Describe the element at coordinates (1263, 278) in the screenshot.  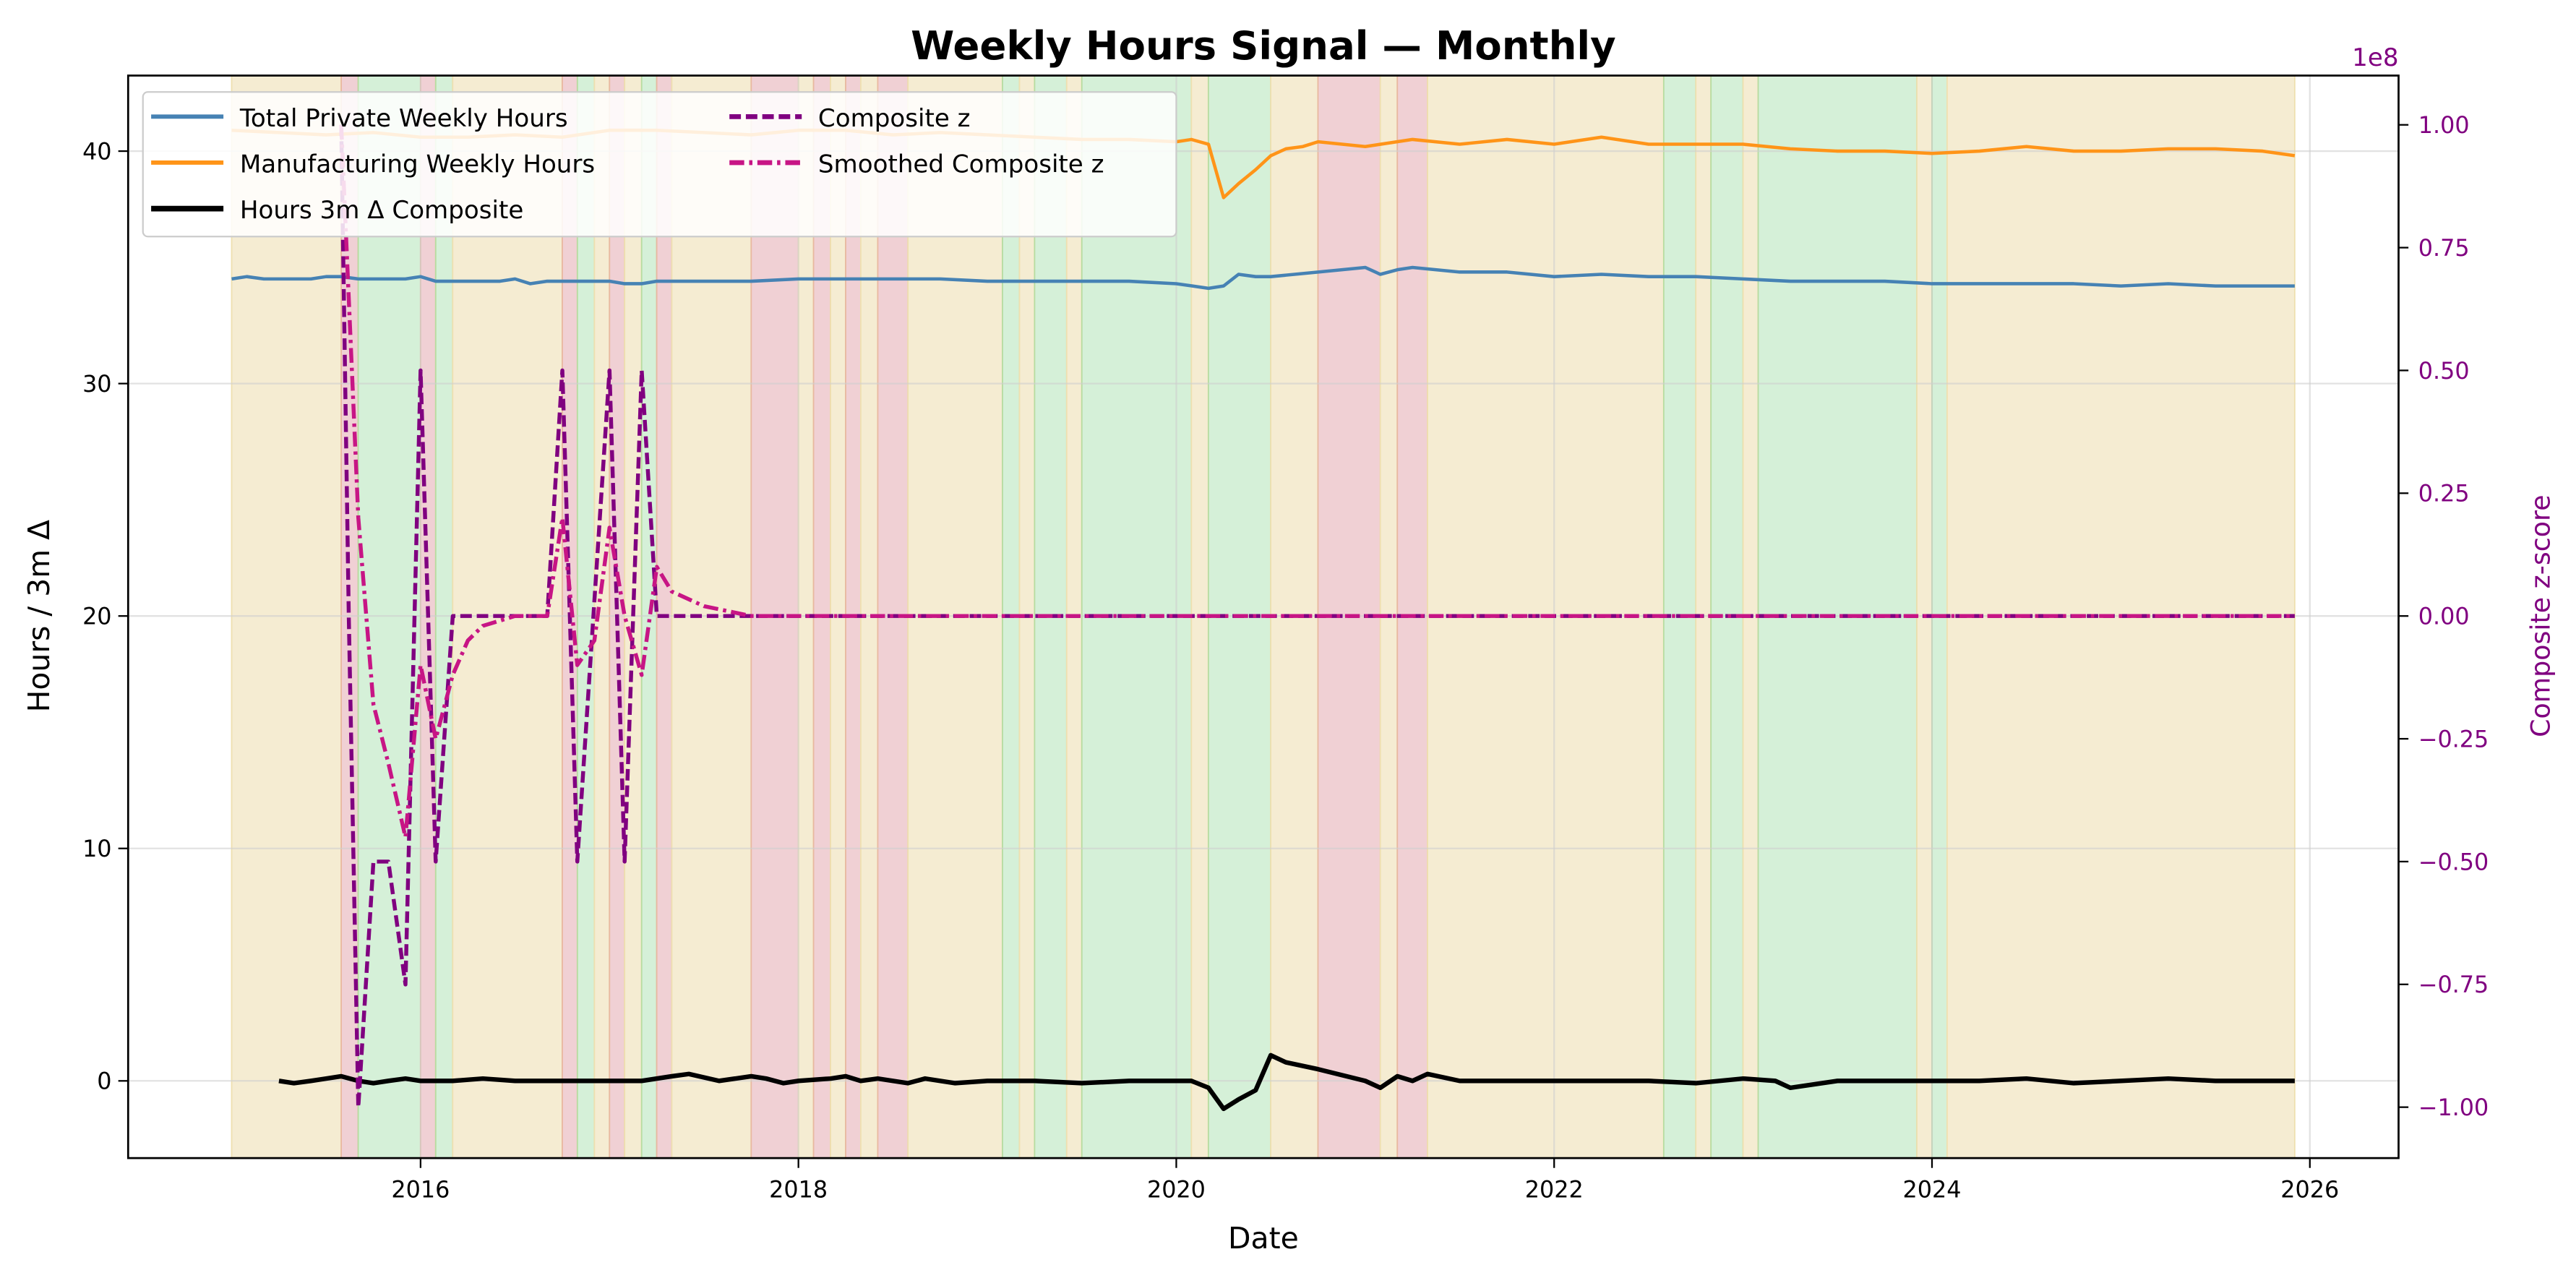
I see `series-total-private-weekly-hours` at that location.